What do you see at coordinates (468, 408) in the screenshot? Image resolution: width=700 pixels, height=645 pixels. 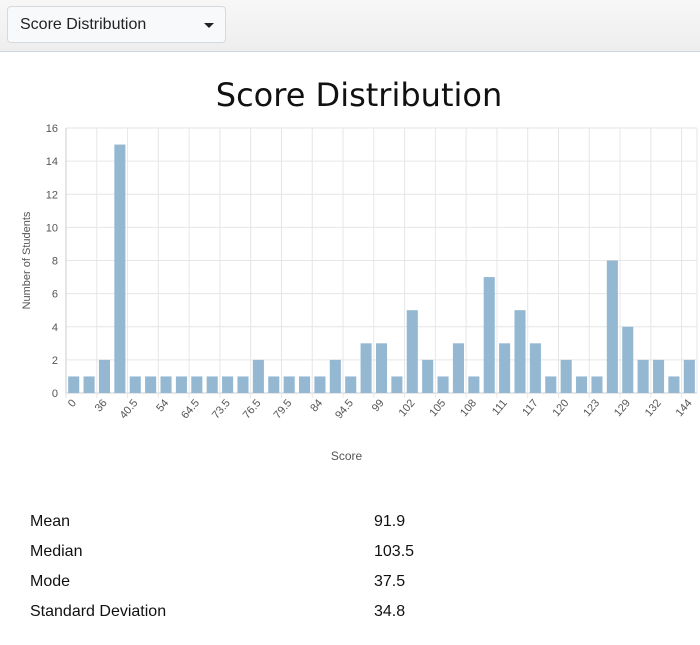 I see `x-tick-label: 108` at bounding box center [468, 408].